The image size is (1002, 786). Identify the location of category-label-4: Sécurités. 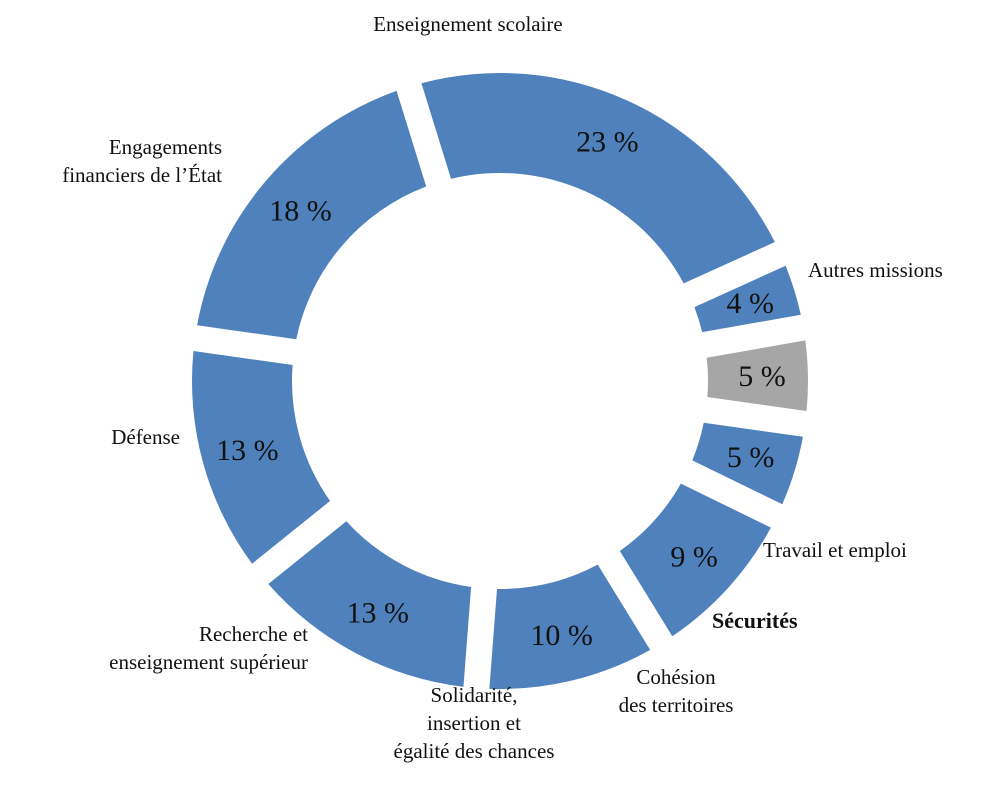
(755, 620).